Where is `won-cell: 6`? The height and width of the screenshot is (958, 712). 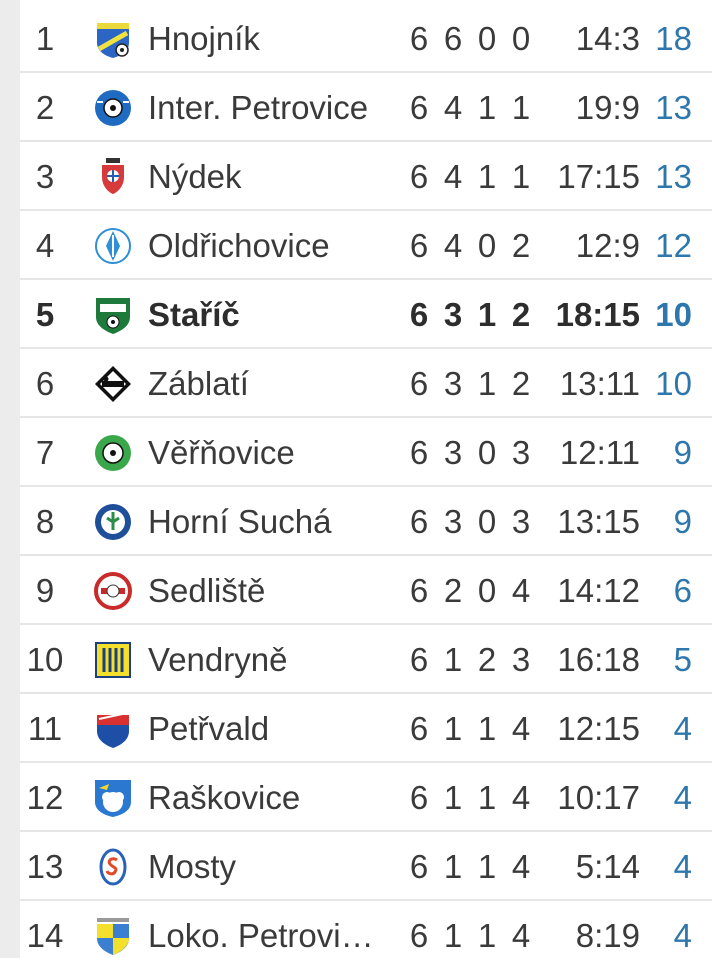
won-cell: 6 is located at coordinates (453, 38).